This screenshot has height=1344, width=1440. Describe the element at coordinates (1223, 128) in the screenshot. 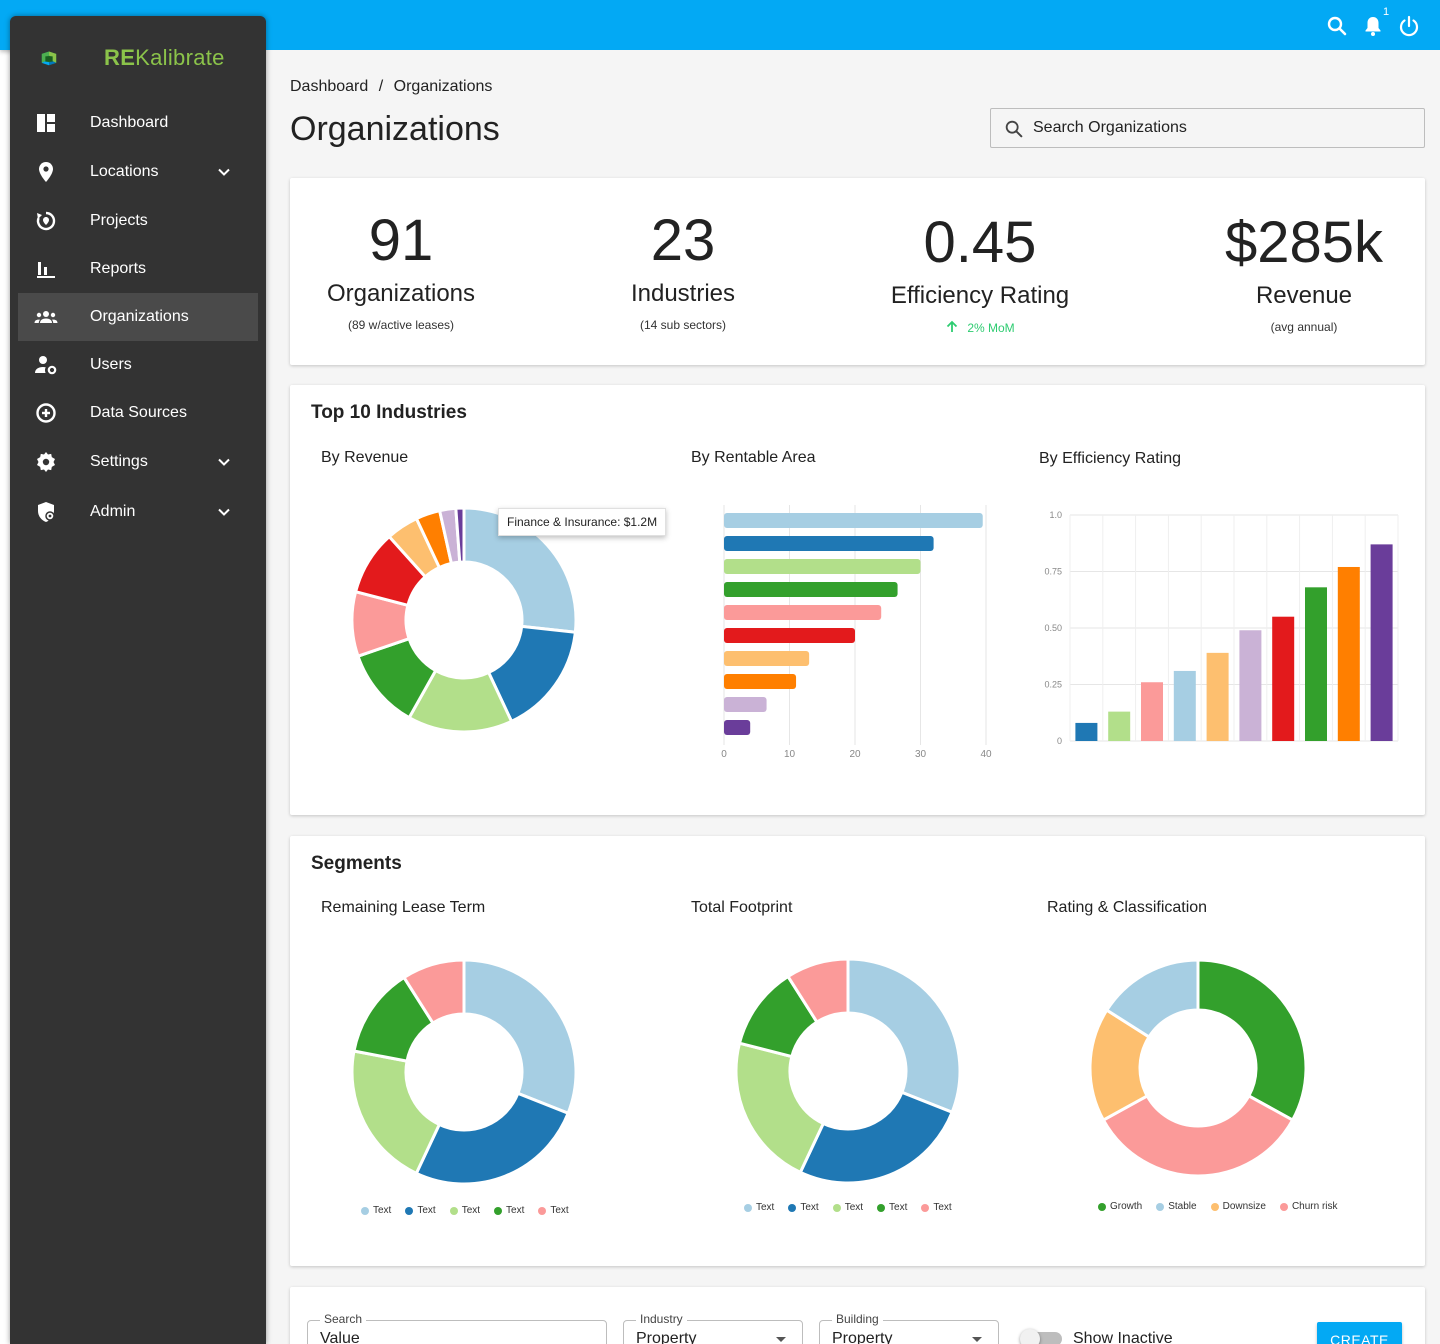

I see `search-input` at that location.